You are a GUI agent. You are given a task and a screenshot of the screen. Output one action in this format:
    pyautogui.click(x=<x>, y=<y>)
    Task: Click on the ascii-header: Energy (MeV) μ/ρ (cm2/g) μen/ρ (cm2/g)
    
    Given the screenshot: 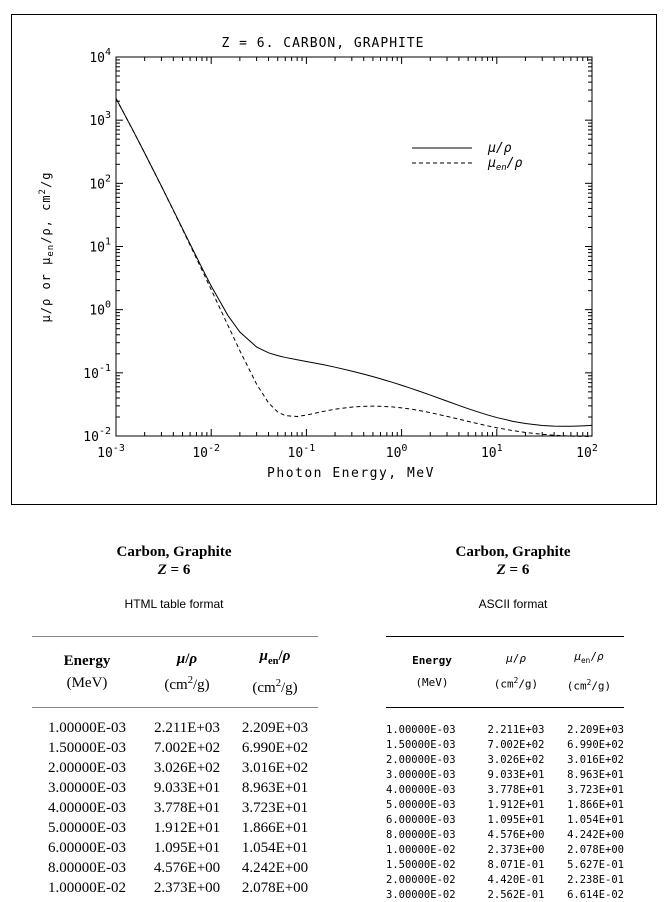 What is the action you would take?
    pyautogui.click(x=505, y=672)
    